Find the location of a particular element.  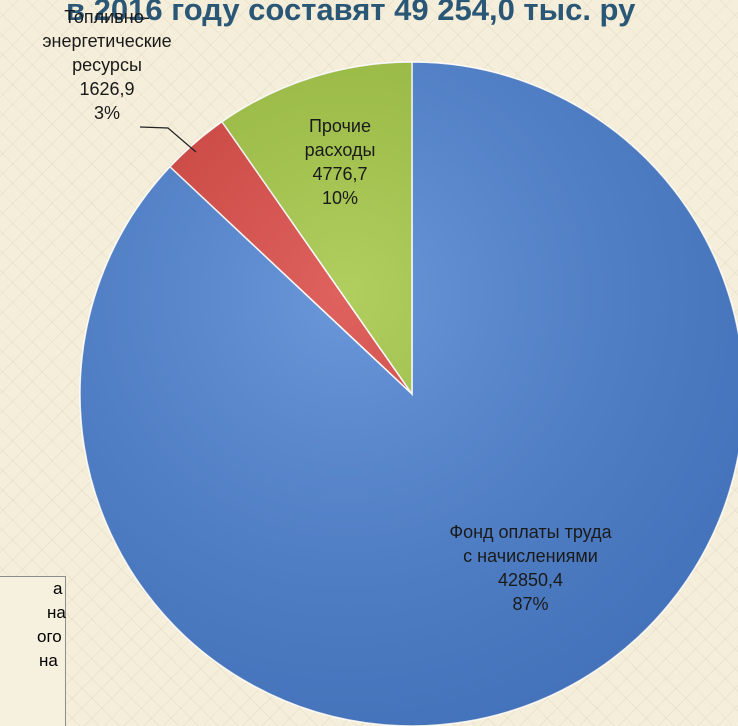

label-value: 1626,9 is located at coordinates (107, 89).